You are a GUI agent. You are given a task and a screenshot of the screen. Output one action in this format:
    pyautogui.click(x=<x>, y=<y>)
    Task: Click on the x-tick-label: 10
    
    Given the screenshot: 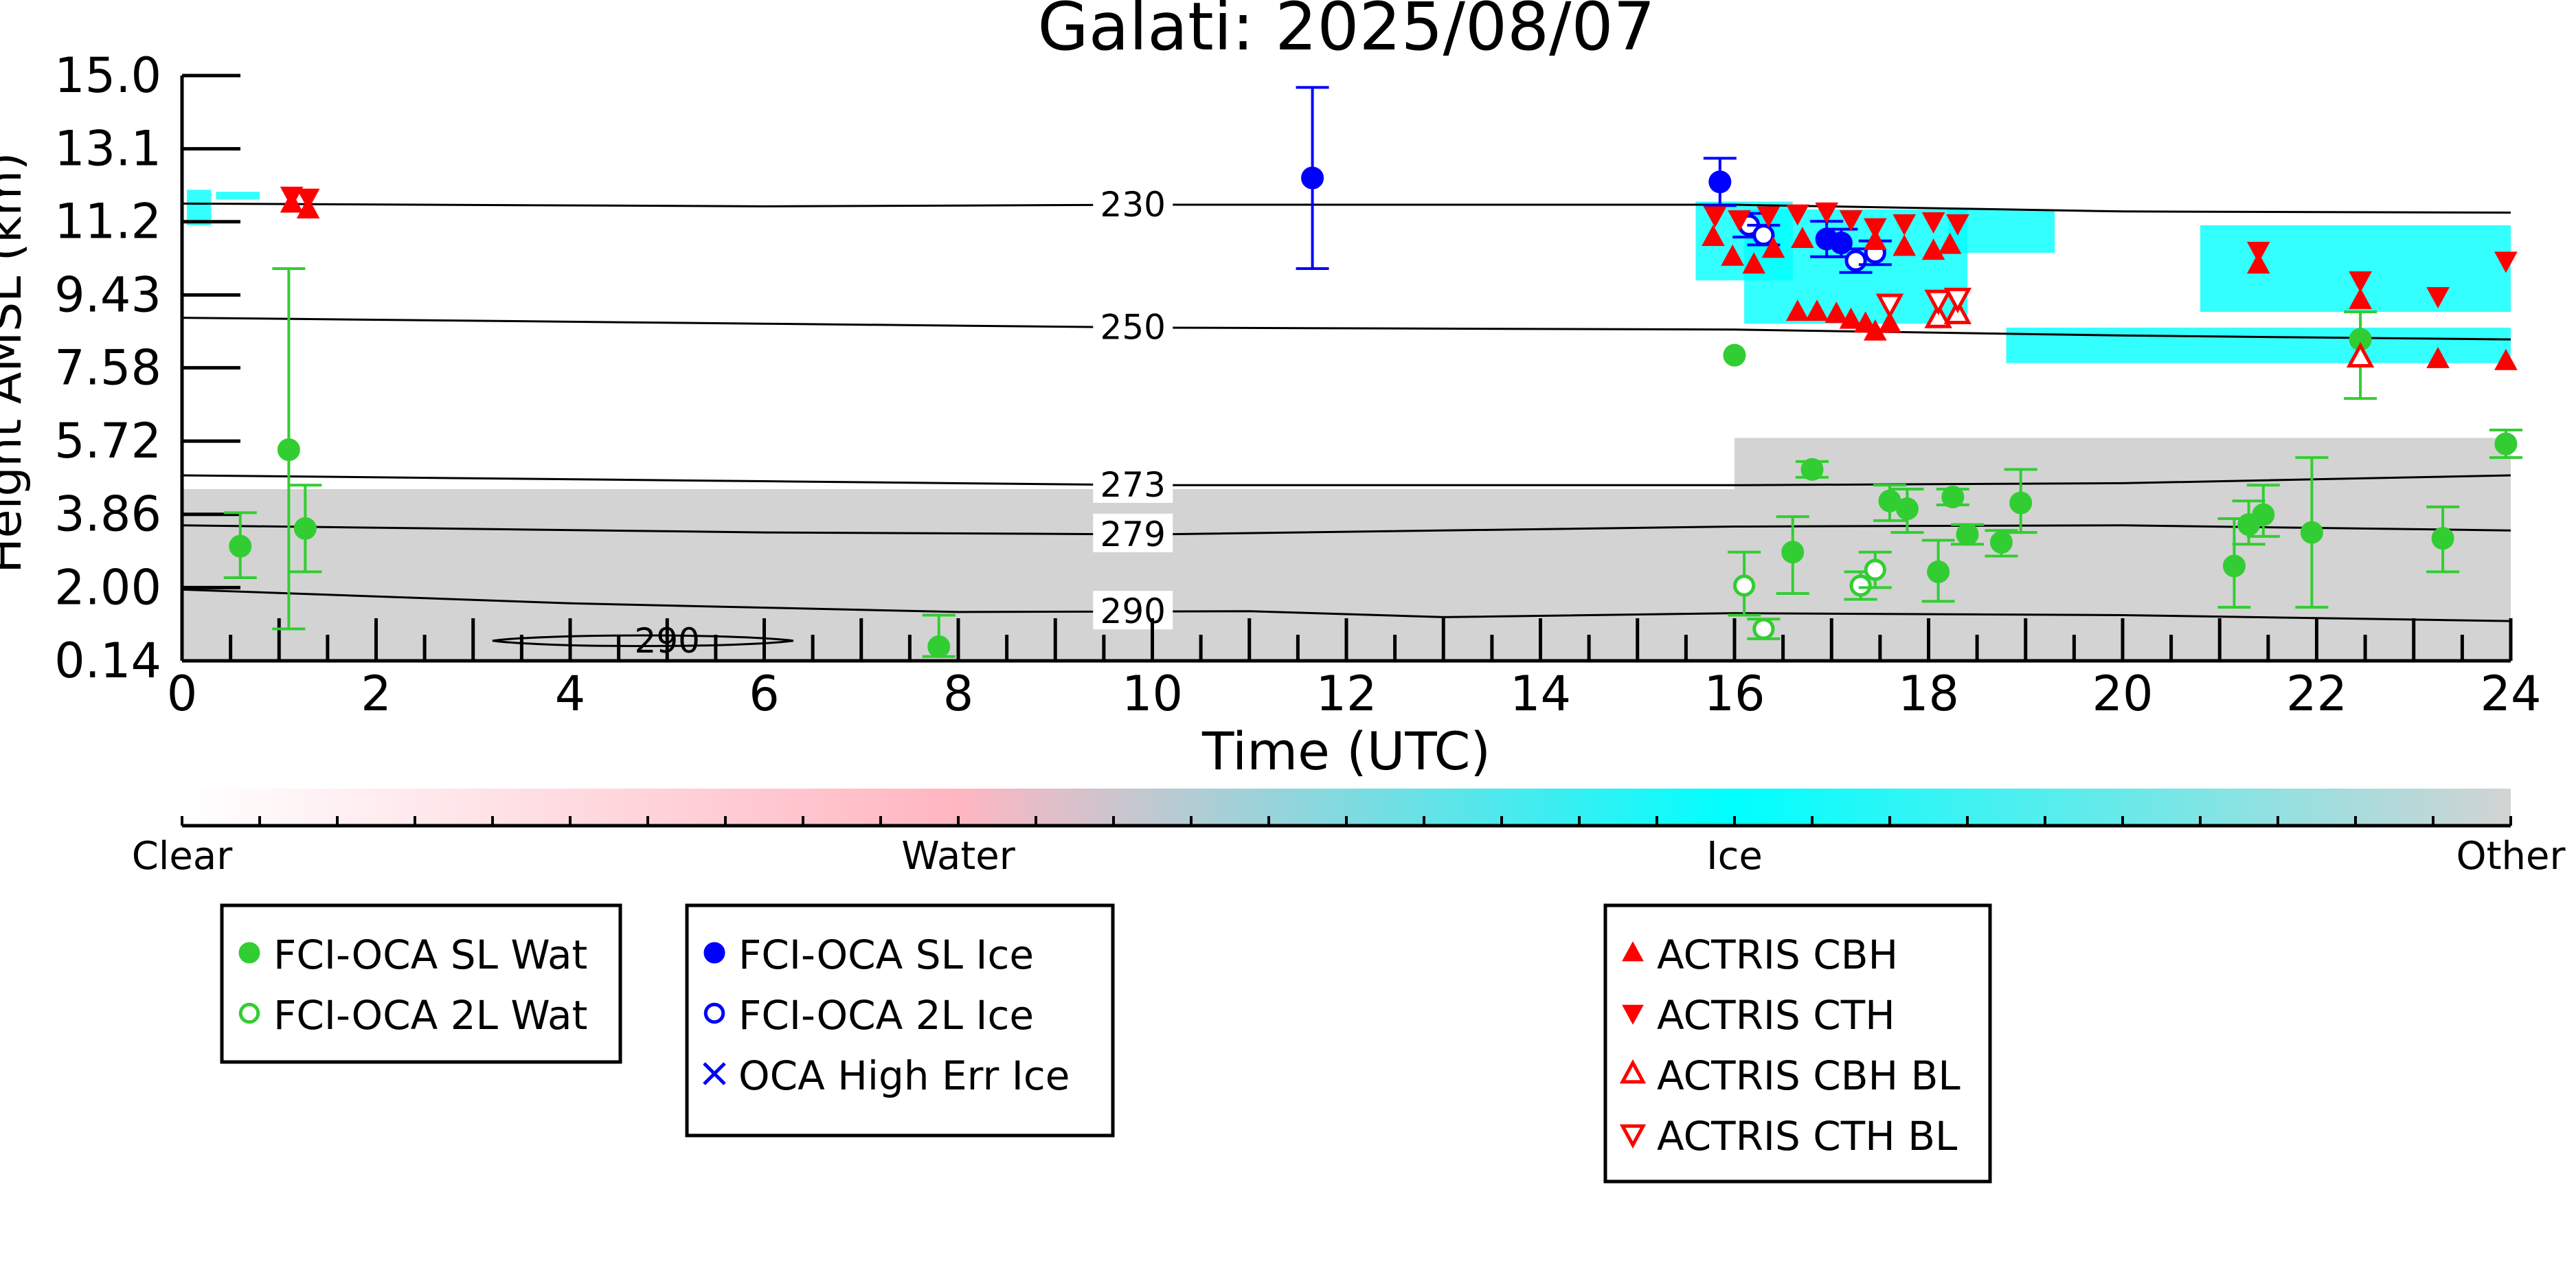 What is the action you would take?
    pyautogui.click(x=1152, y=694)
    